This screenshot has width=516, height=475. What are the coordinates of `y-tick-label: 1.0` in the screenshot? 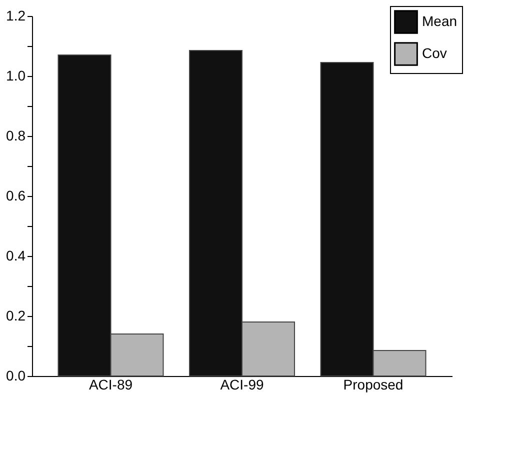 It's located at (16, 76).